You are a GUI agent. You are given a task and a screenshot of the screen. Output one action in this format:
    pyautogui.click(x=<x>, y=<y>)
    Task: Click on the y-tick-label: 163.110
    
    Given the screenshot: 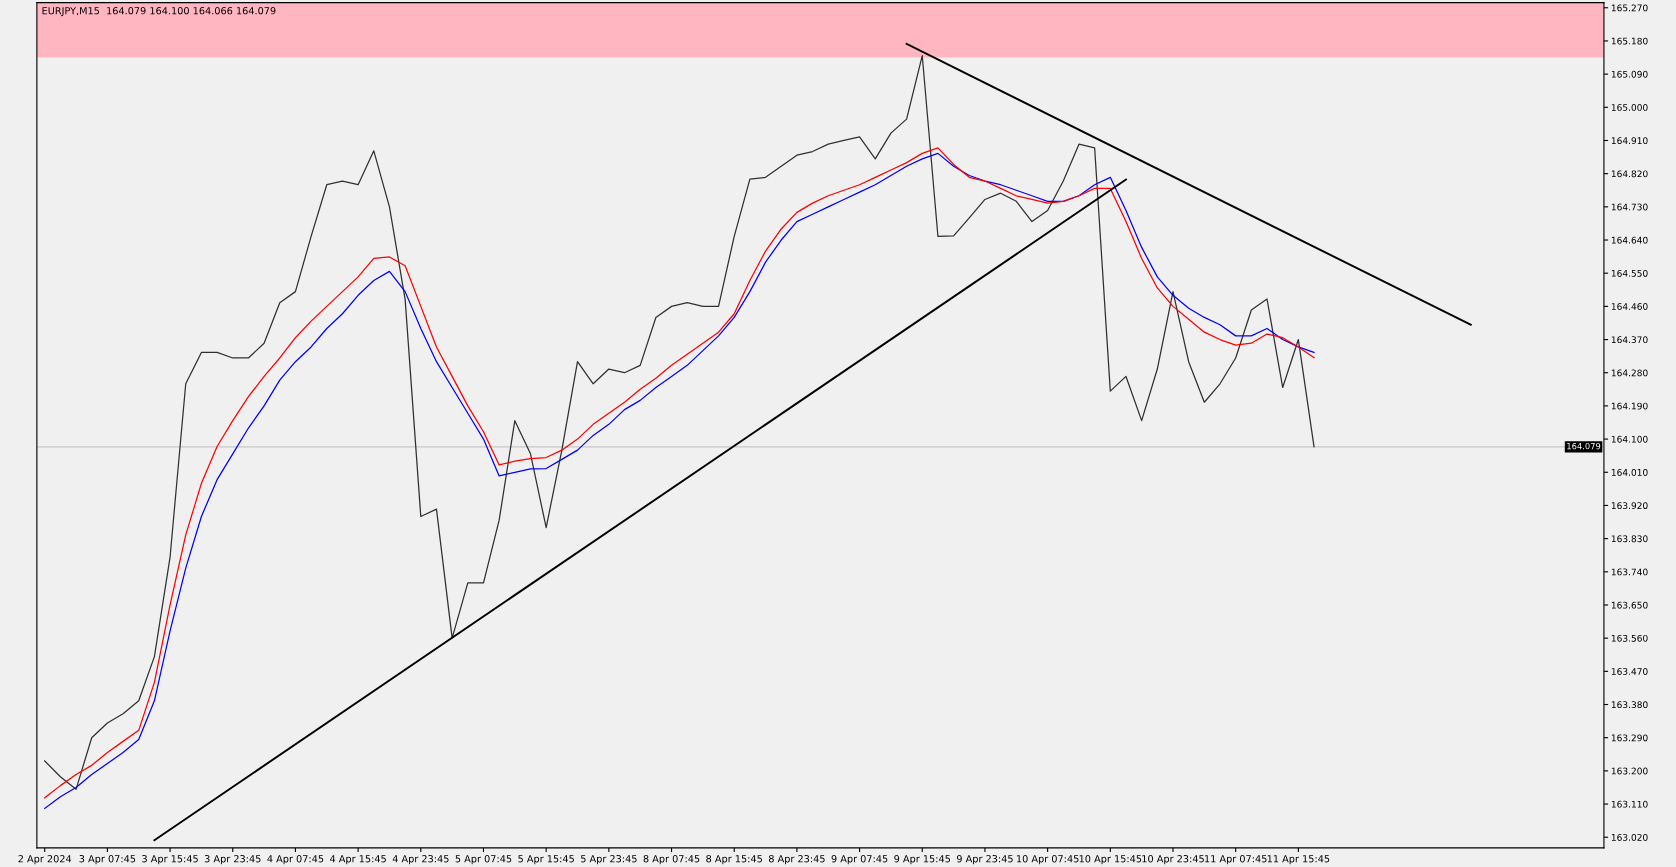 What is the action you would take?
    pyautogui.click(x=1629, y=804)
    